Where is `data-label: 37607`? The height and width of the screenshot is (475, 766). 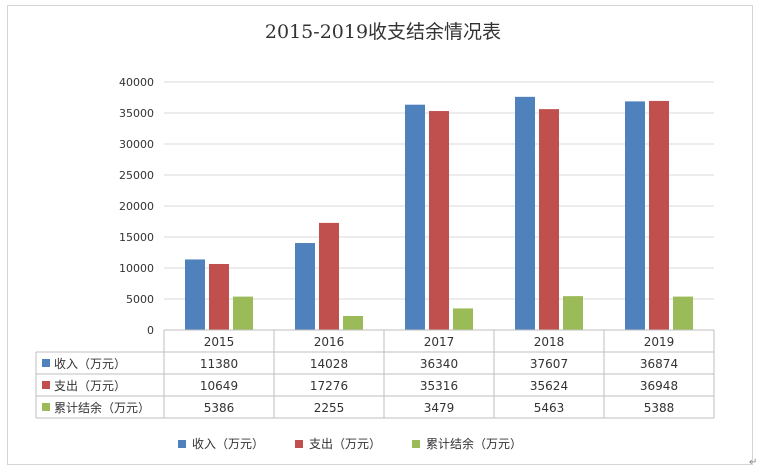 data-label: 37607 is located at coordinates (549, 364).